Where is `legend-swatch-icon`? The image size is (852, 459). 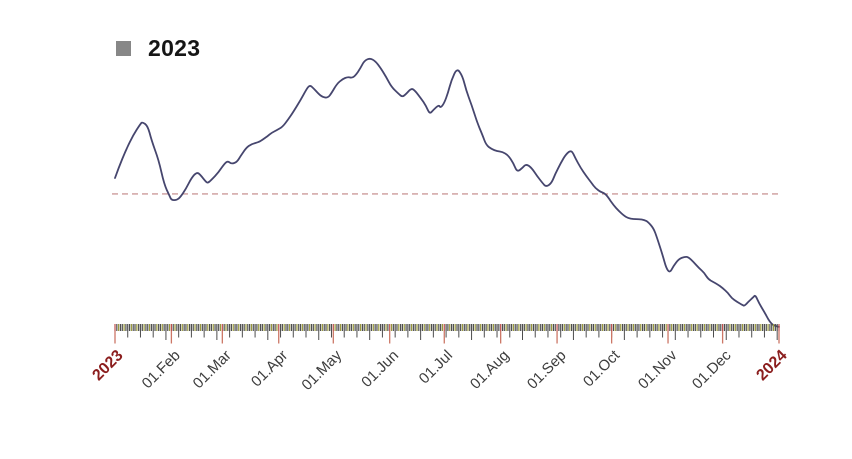 legend-swatch-icon is located at coordinates (123, 48).